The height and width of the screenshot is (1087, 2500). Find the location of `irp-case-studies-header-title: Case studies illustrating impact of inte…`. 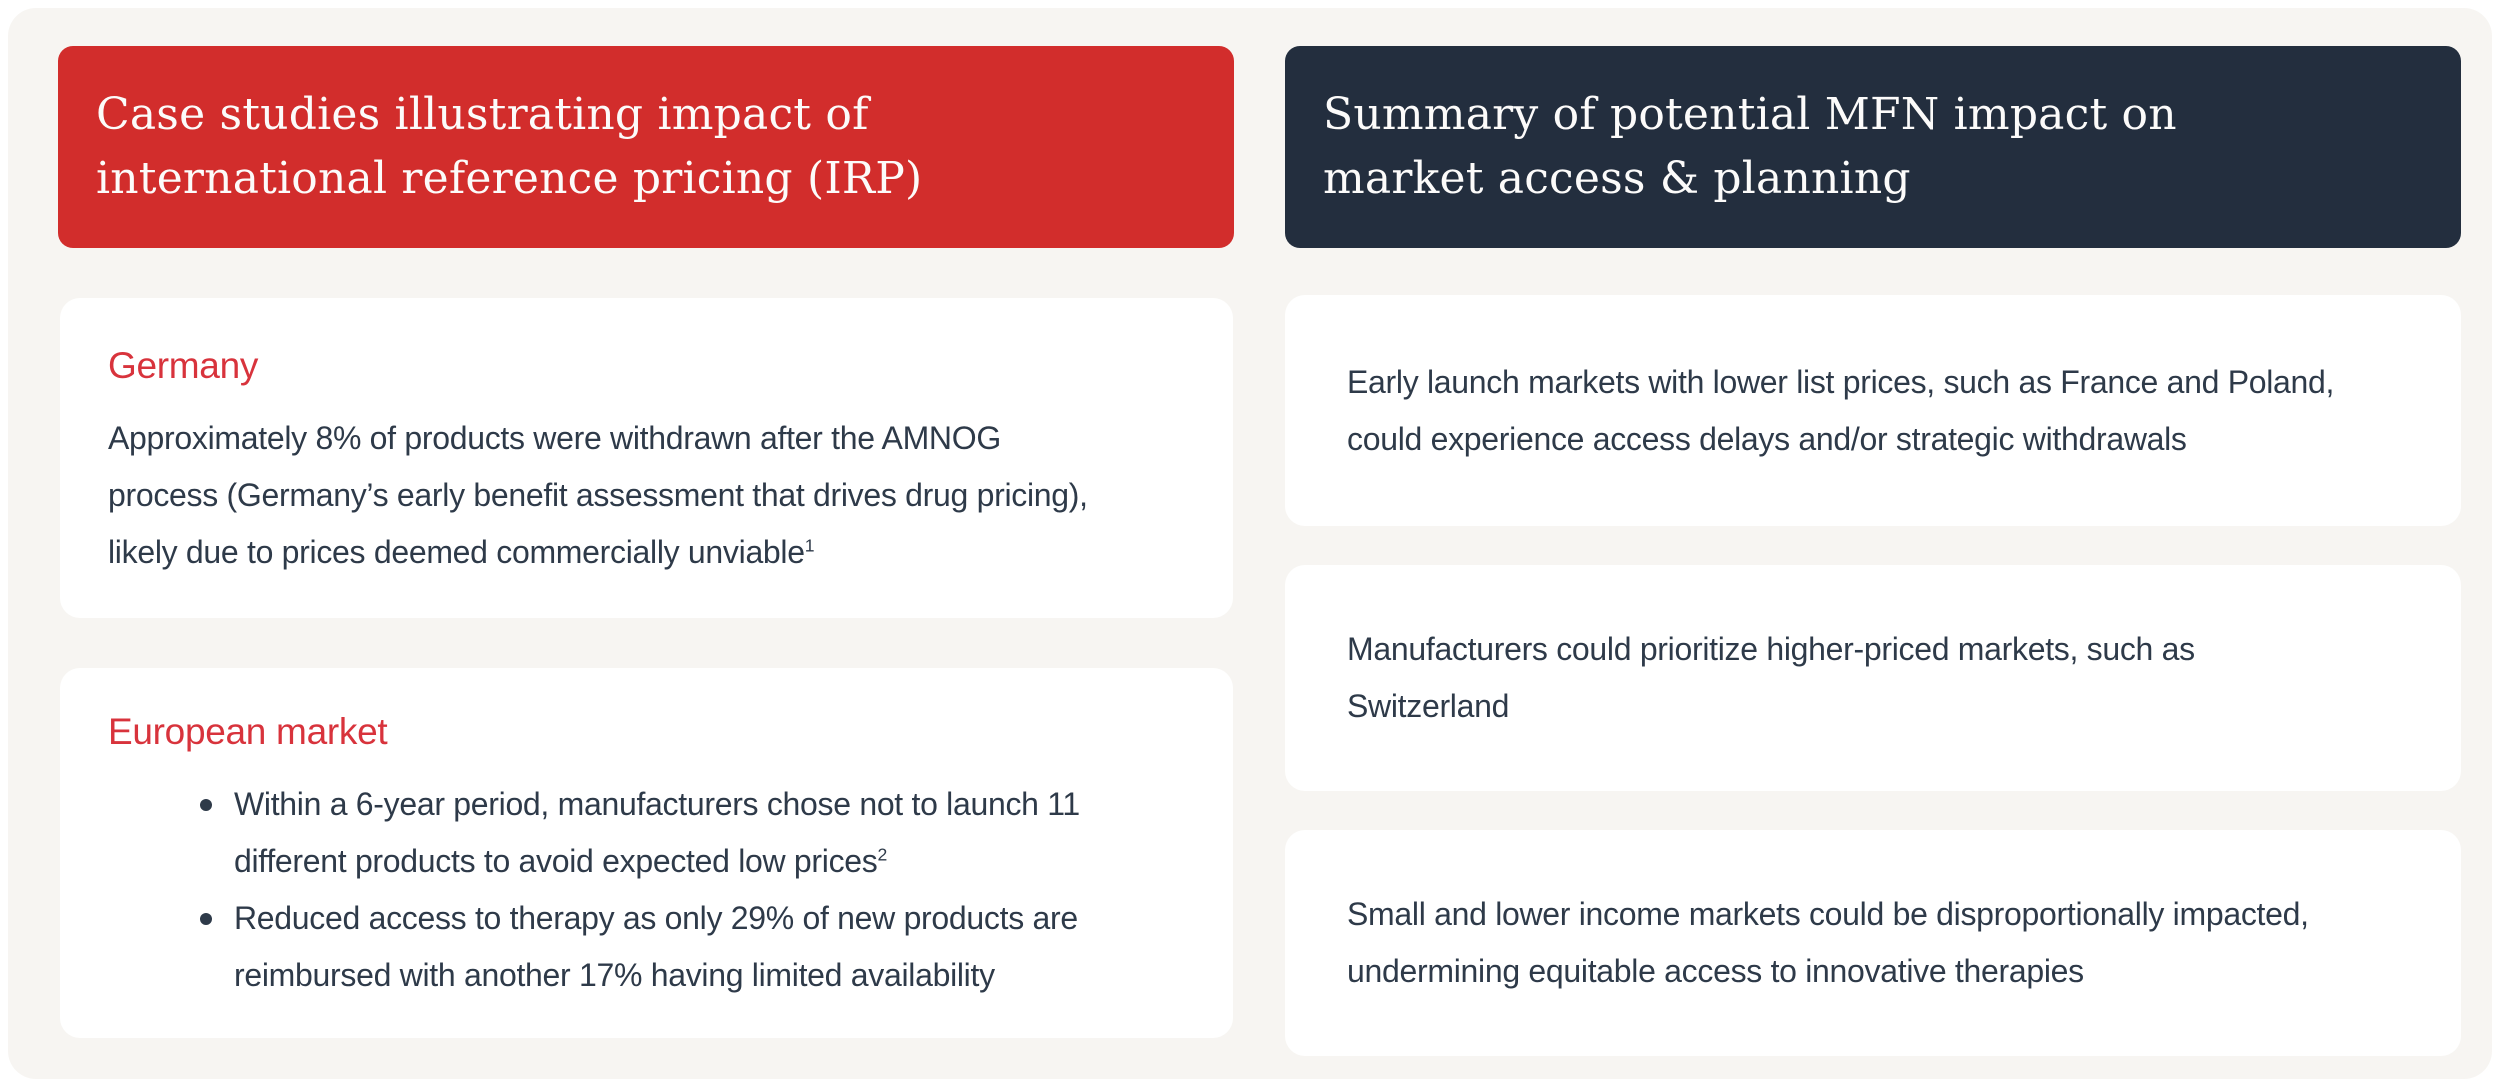

irp-case-studies-header-title: Case studies illustrating impact of inte… is located at coordinates (509, 146).